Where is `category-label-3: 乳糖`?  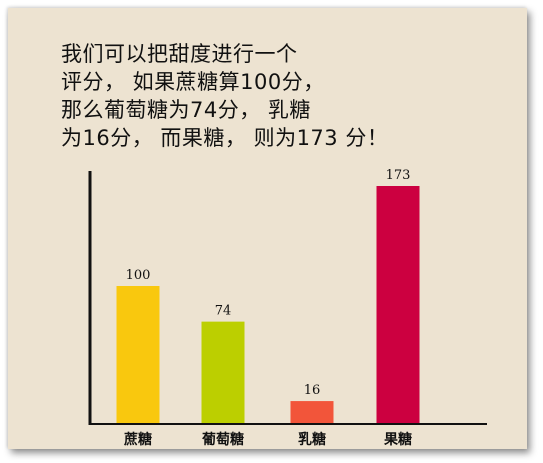 category-label-3: 乳糖 is located at coordinates (312, 439).